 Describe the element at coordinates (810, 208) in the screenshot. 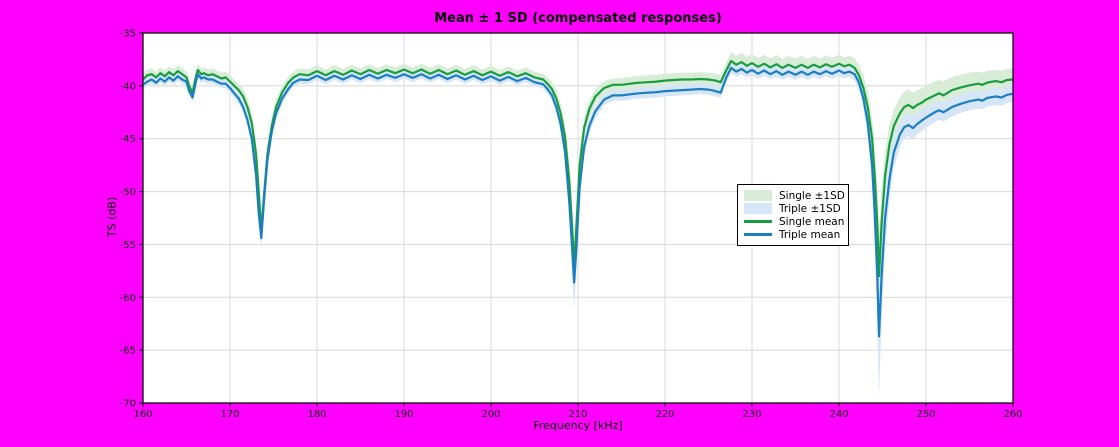

I see `legend-label: Triple ±1SD` at that location.